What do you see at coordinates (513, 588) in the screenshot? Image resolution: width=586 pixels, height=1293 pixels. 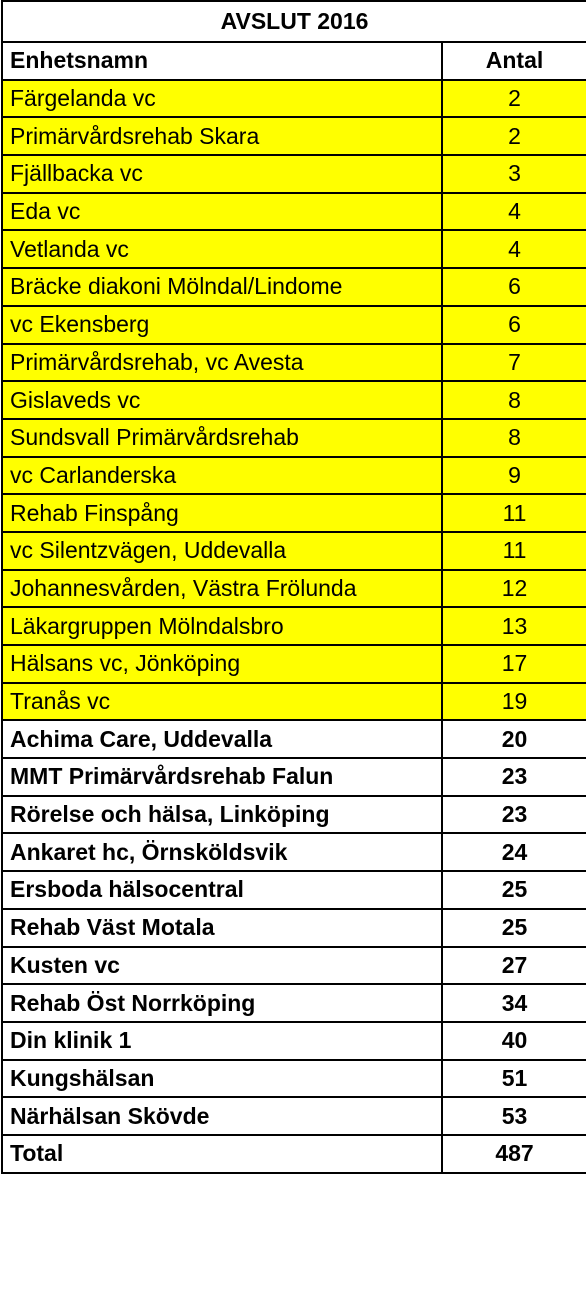 I see `count-cell: 12` at bounding box center [513, 588].